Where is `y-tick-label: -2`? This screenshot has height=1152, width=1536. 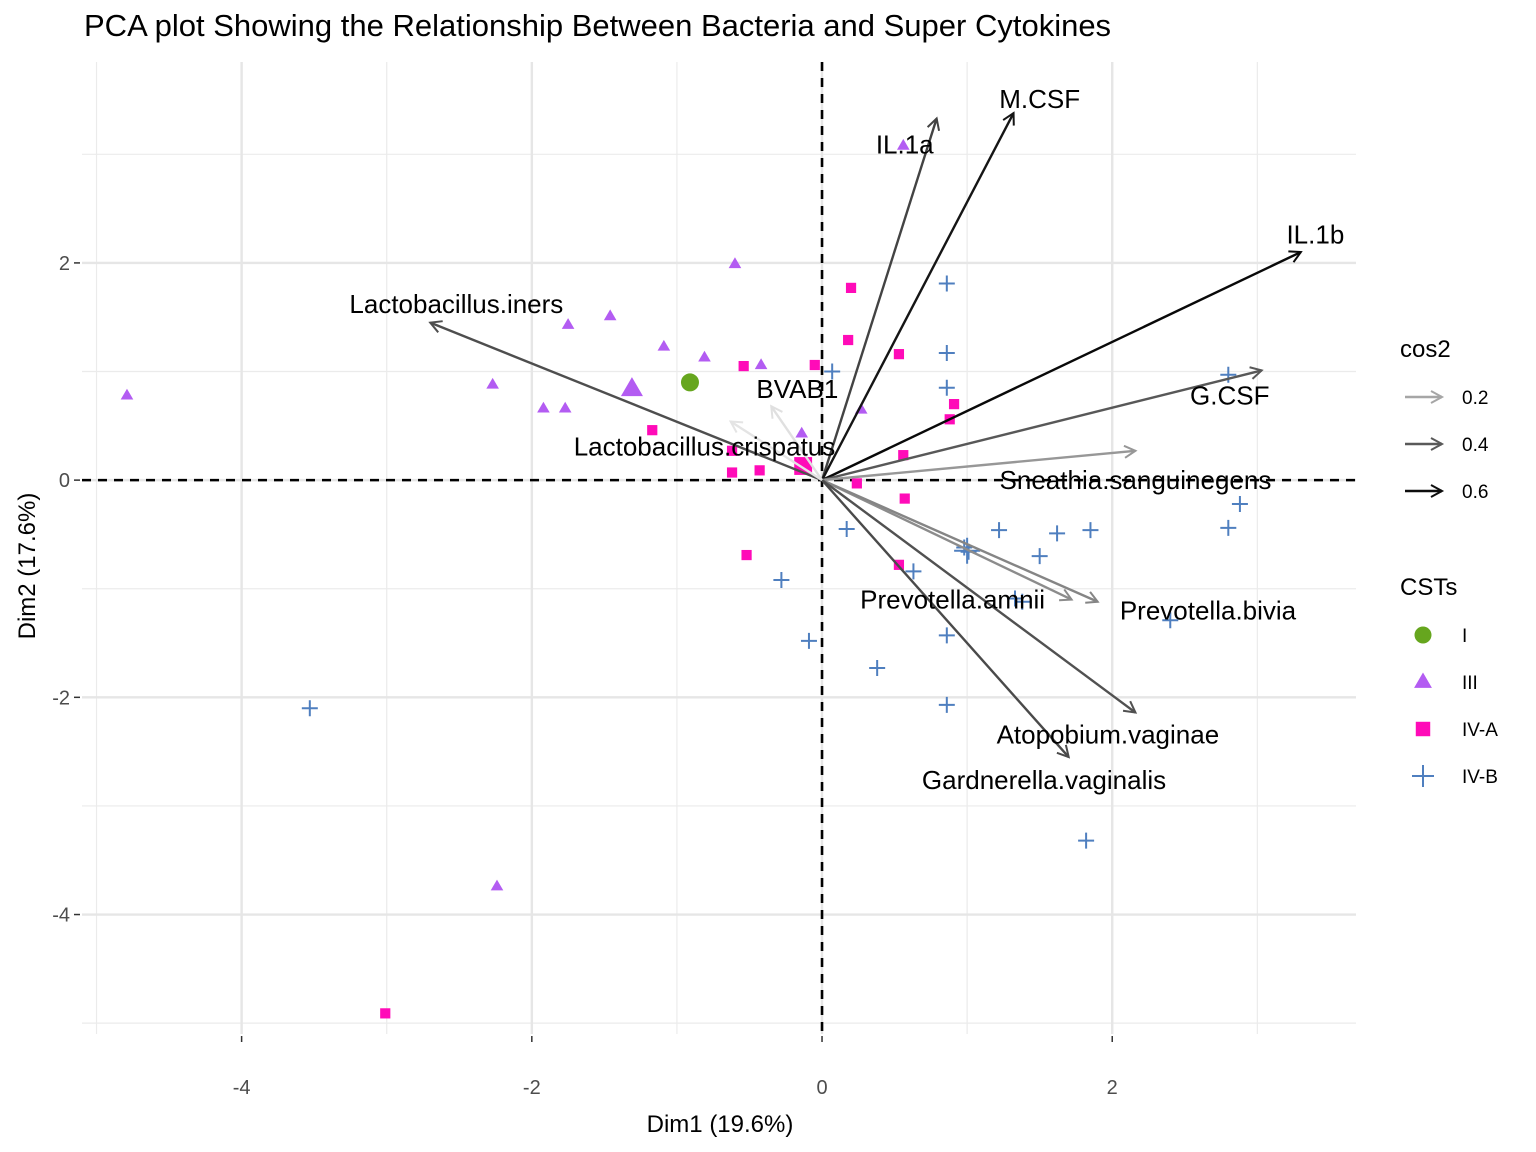 y-tick-label: -2 is located at coordinates (61, 698).